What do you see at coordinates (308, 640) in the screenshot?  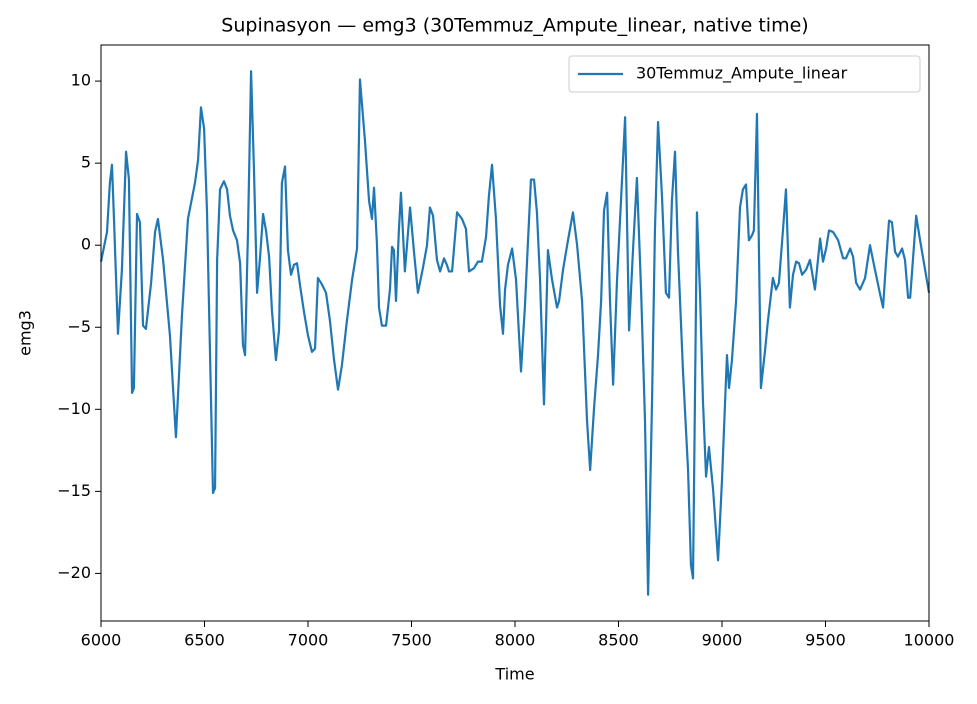 I see `x-tick-label: 7000` at bounding box center [308, 640].